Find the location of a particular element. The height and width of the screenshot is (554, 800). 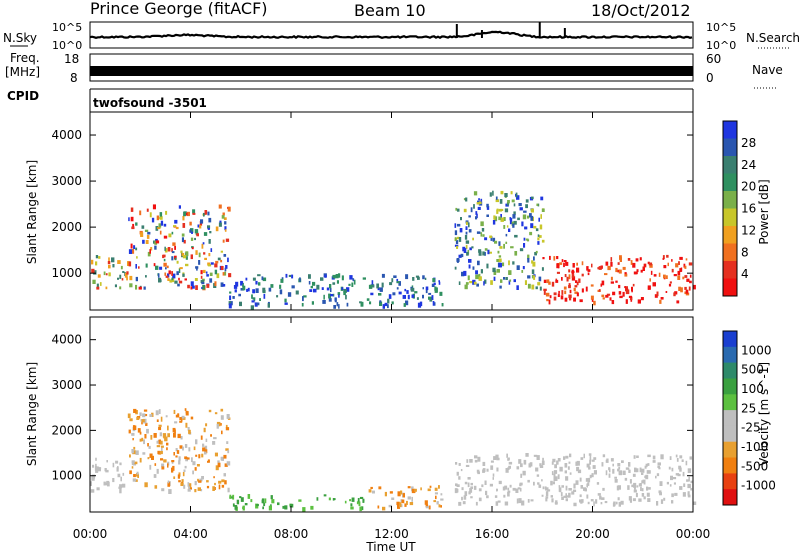

power-colorbar: 28 24 20 16 12 8 4 is located at coordinates (739, 208).